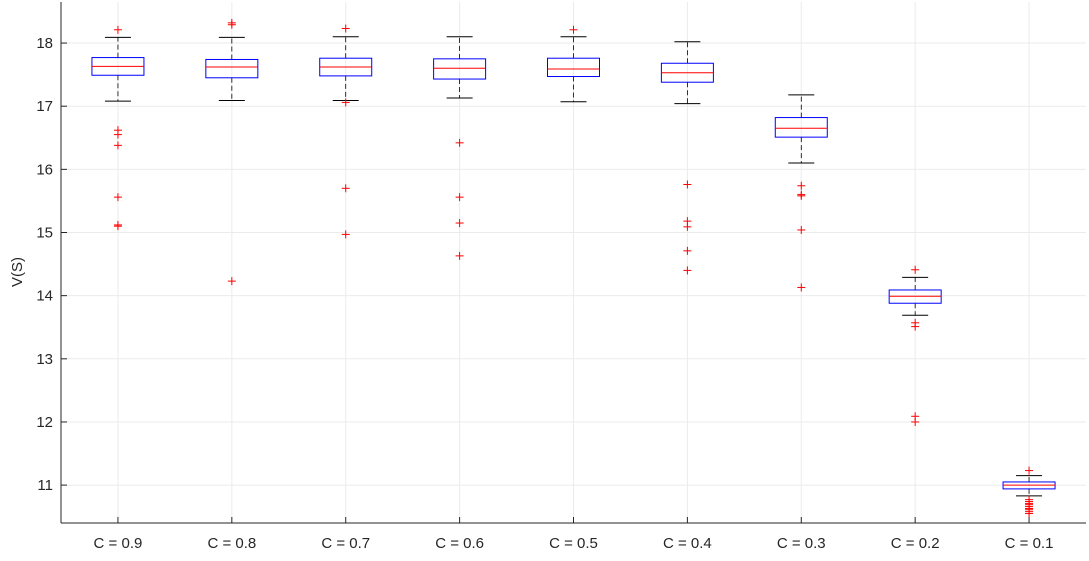  What do you see at coordinates (1029, 543) in the screenshot?
I see `x-tick-label: C = 0.1` at bounding box center [1029, 543].